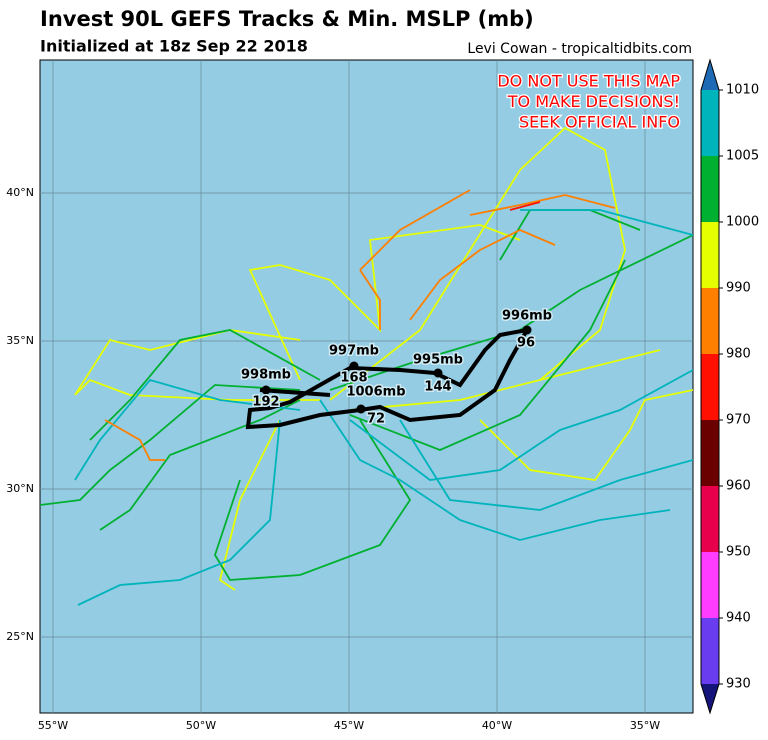 This screenshot has height=740, width=768. What do you see at coordinates (742, 90) in the screenshot?
I see `colorbar-label: 1010` at bounding box center [742, 90].